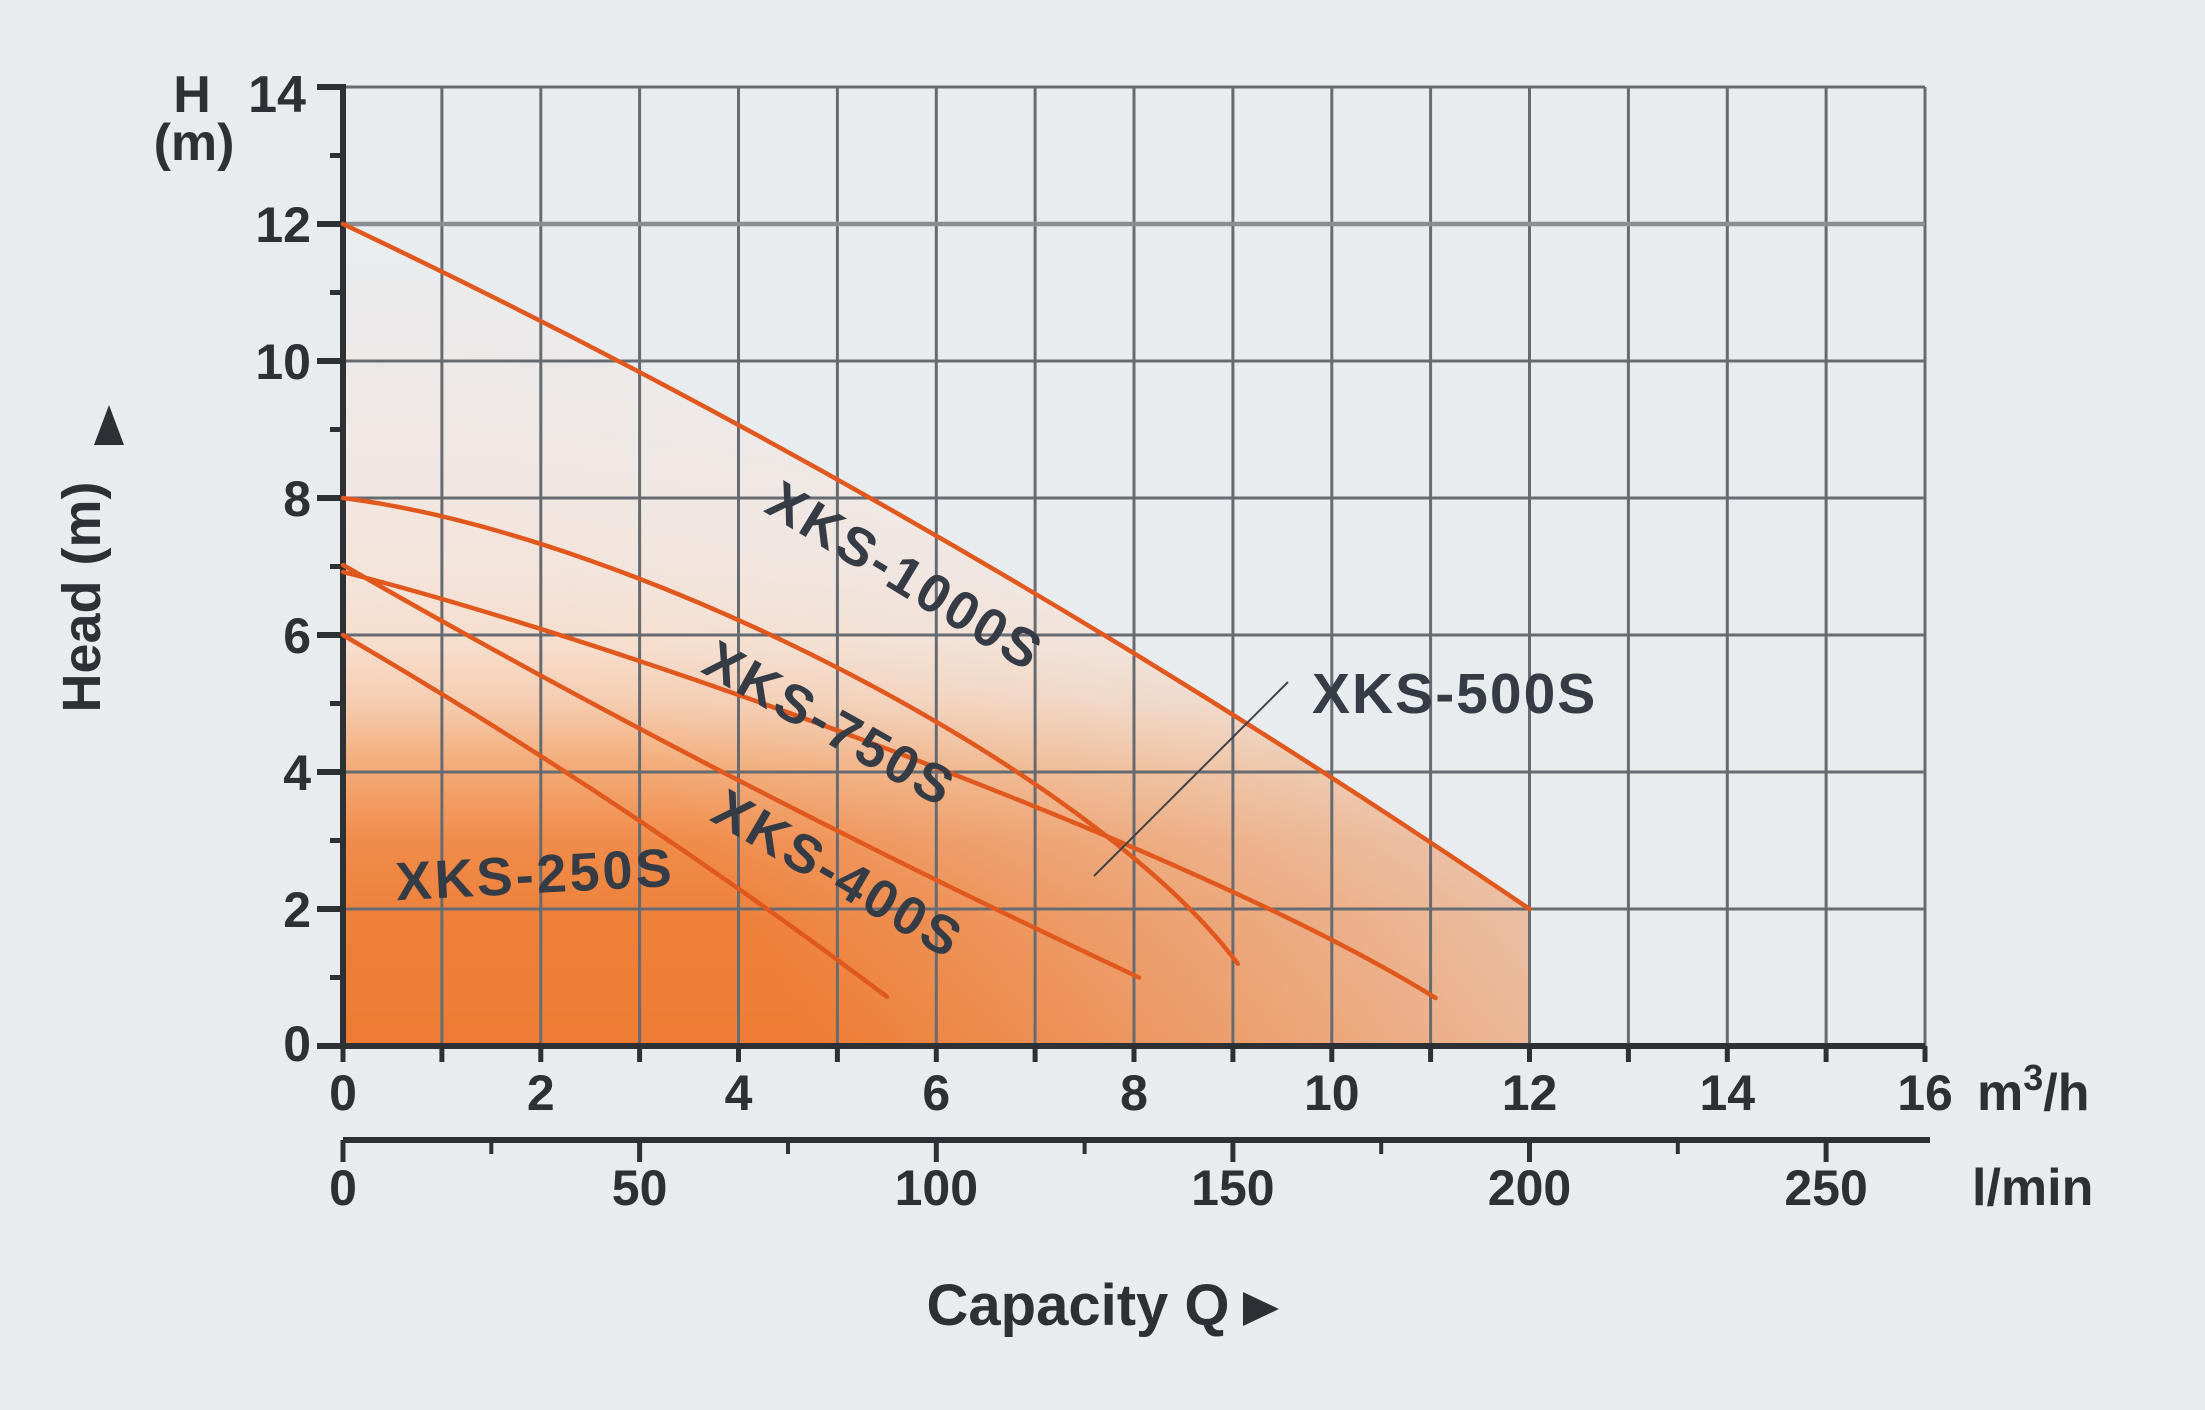 This screenshot has height=1410, width=2205. What do you see at coordinates (640, 1188) in the screenshot?
I see `svg-text: 50` at bounding box center [640, 1188].